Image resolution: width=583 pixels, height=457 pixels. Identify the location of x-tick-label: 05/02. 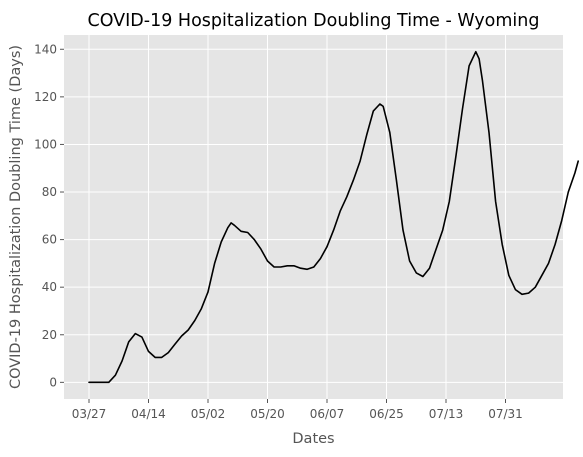
(208, 414).